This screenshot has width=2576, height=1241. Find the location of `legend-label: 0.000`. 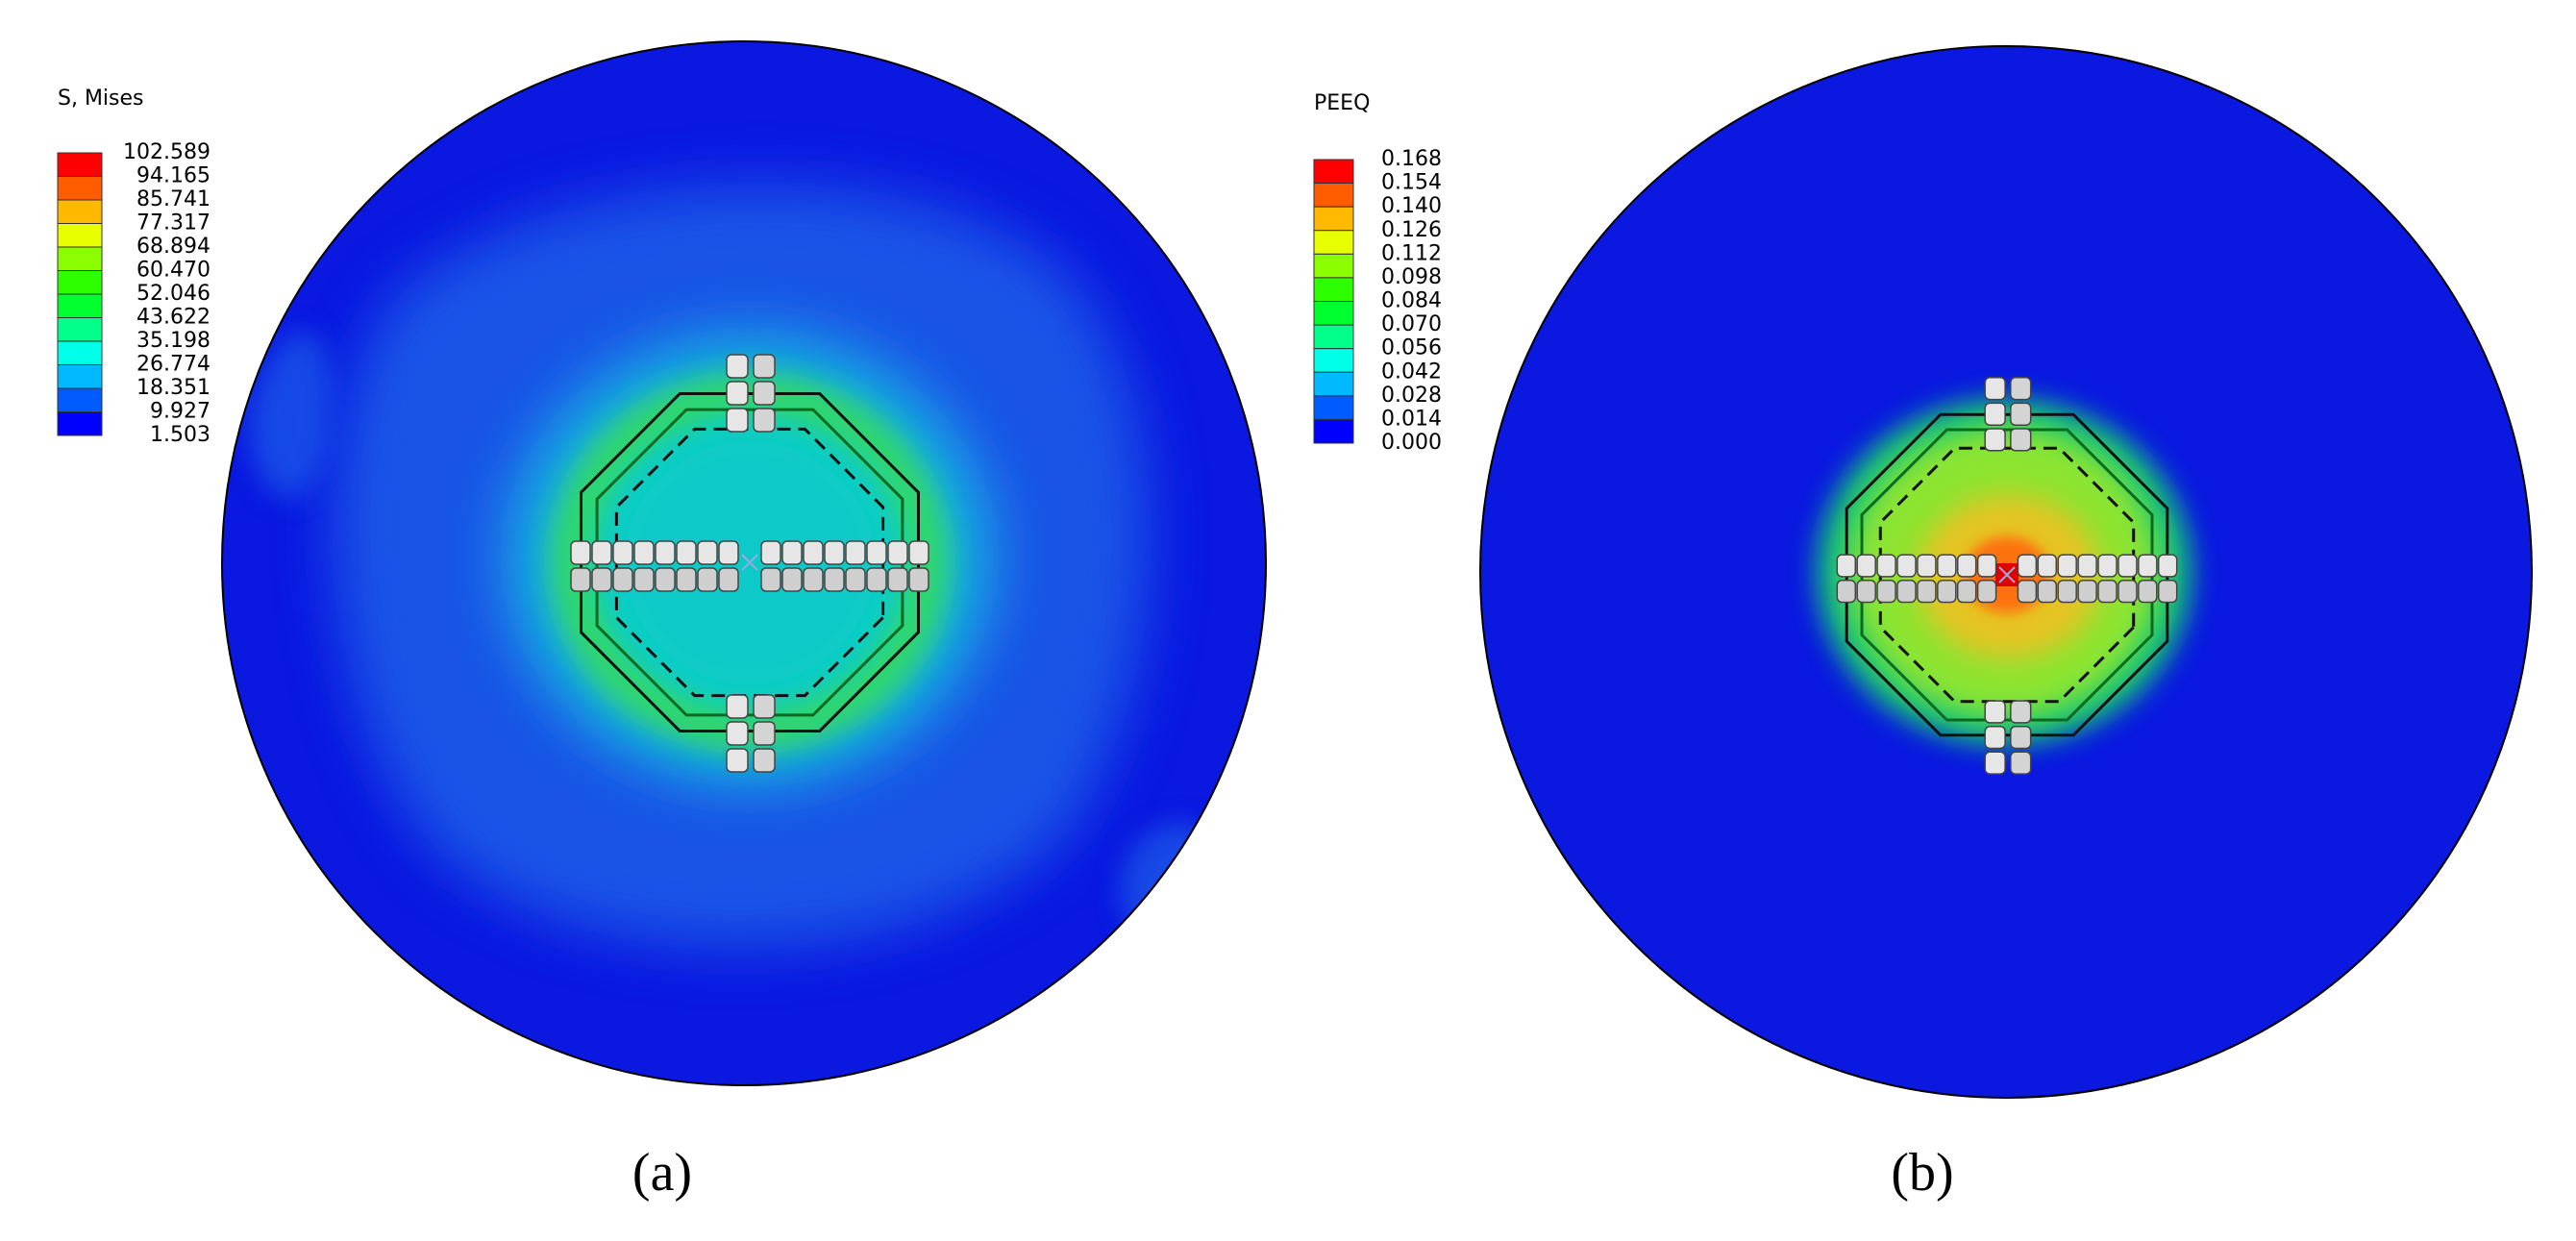

legend-label: 0.000 is located at coordinates (1411, 443).